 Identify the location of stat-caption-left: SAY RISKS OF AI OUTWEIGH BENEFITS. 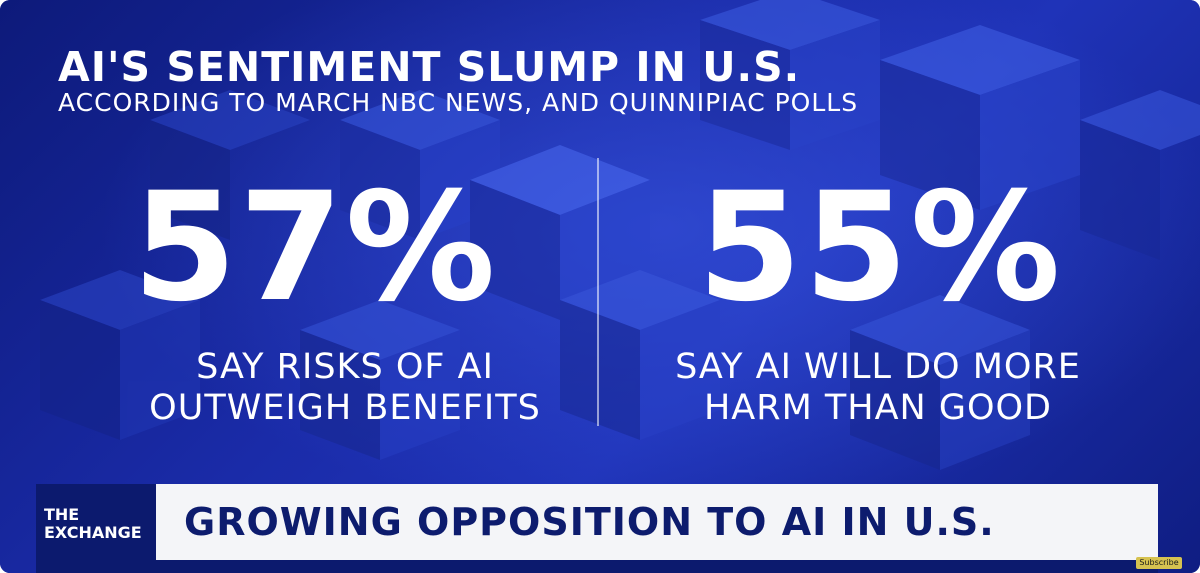
(345, 388).